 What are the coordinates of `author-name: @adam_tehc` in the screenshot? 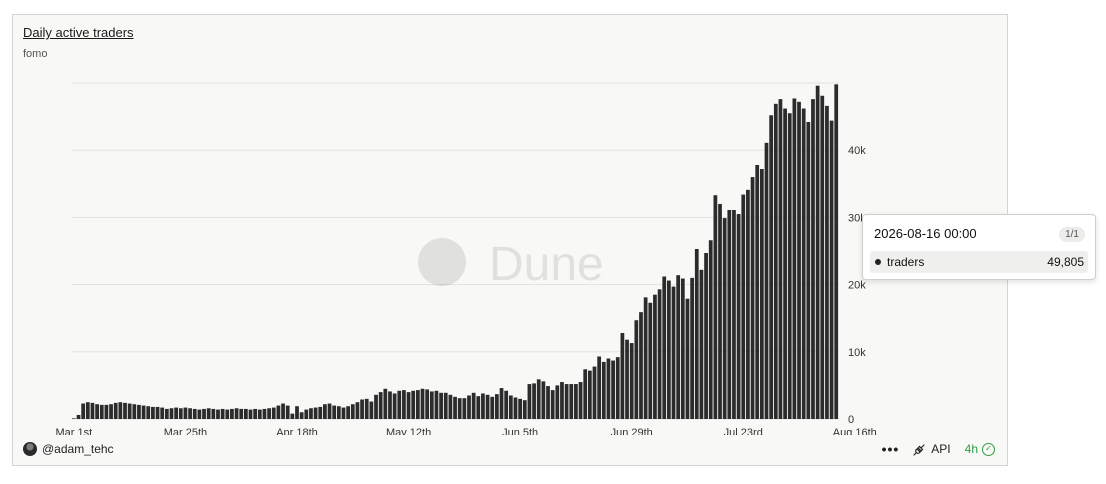 It's located at (78, 449).